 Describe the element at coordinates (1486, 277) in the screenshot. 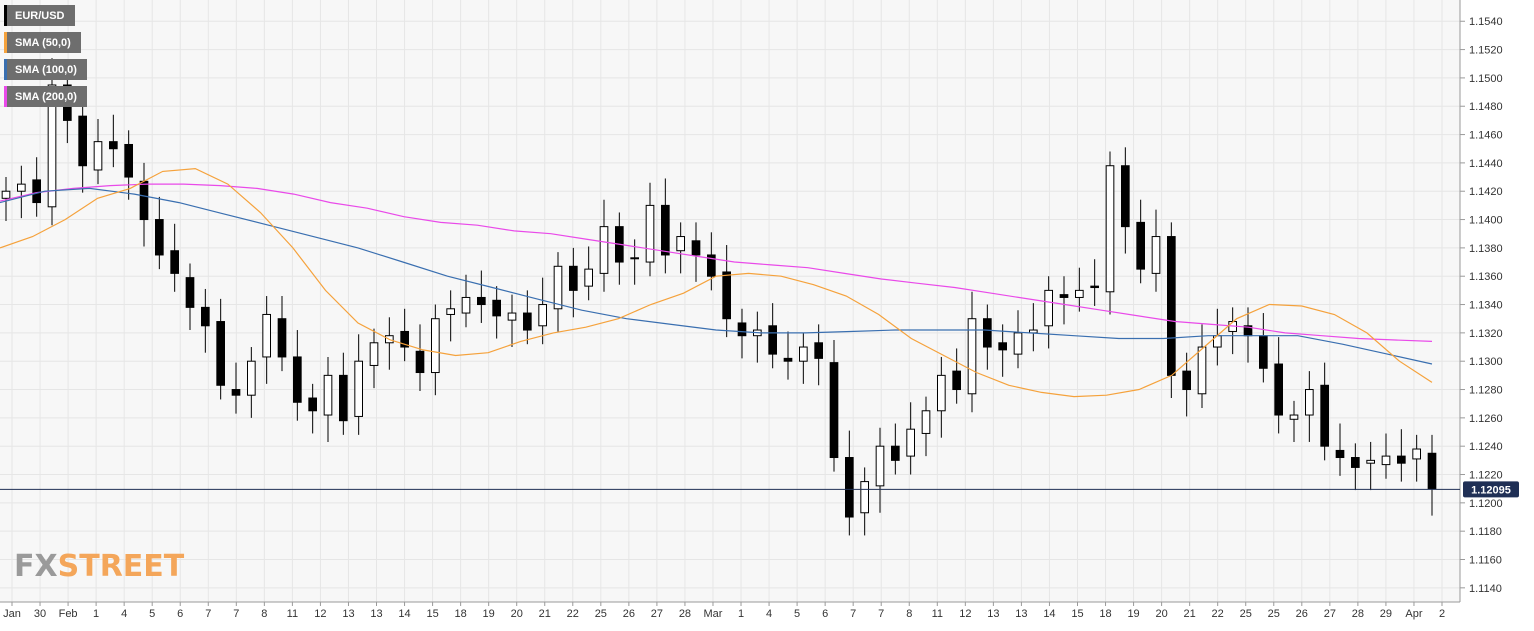

I see `y-tick-label: 1.1360` at that location.